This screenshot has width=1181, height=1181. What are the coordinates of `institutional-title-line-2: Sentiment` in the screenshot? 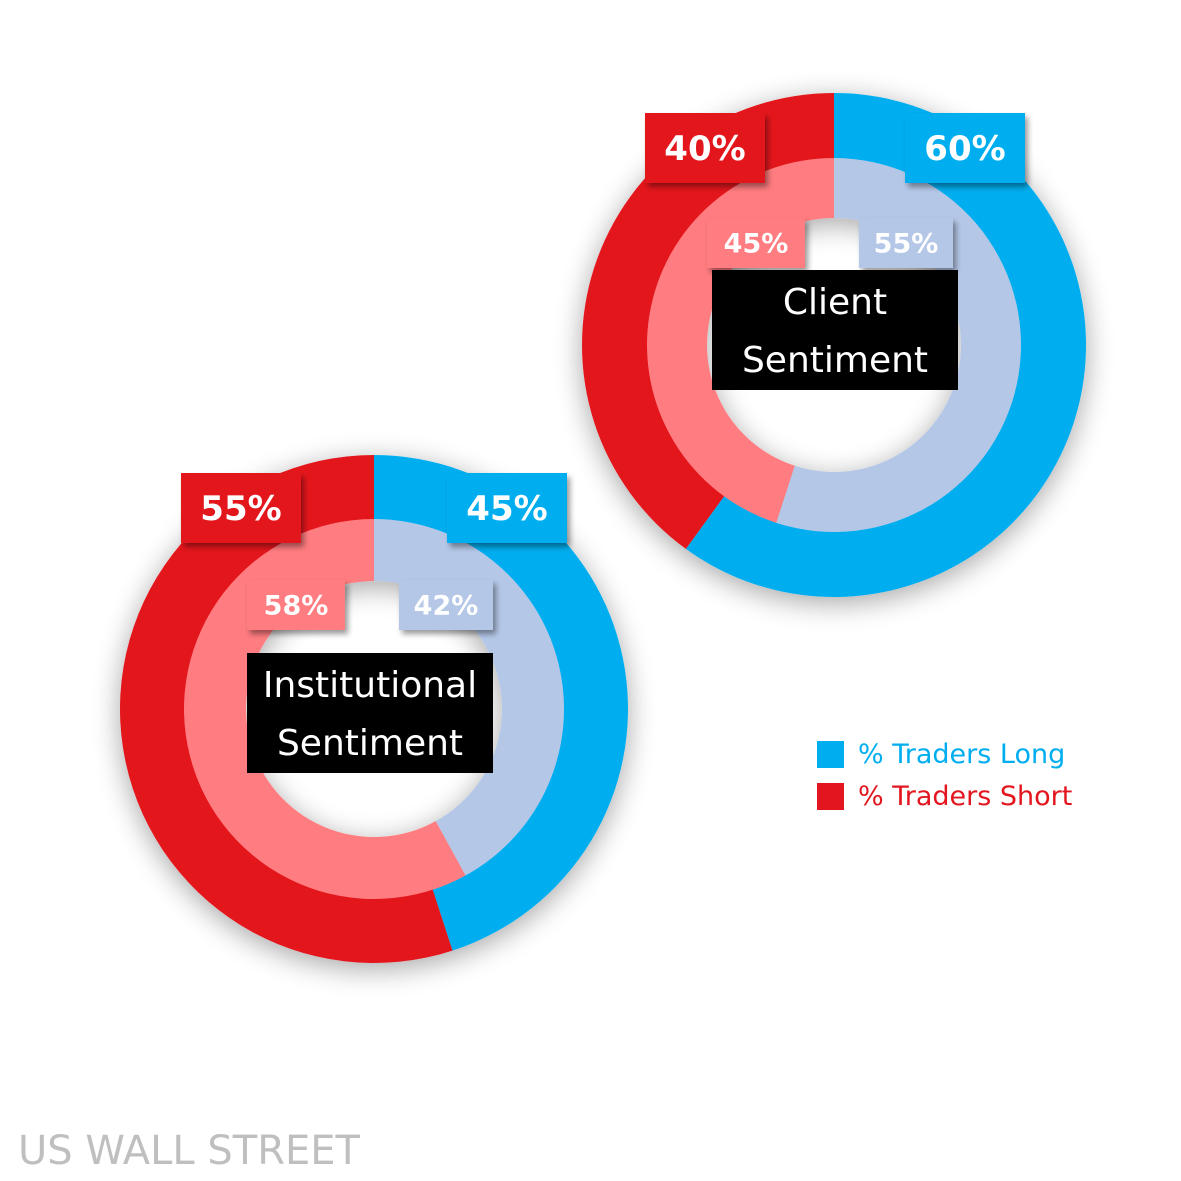 It's located at (370, 743).